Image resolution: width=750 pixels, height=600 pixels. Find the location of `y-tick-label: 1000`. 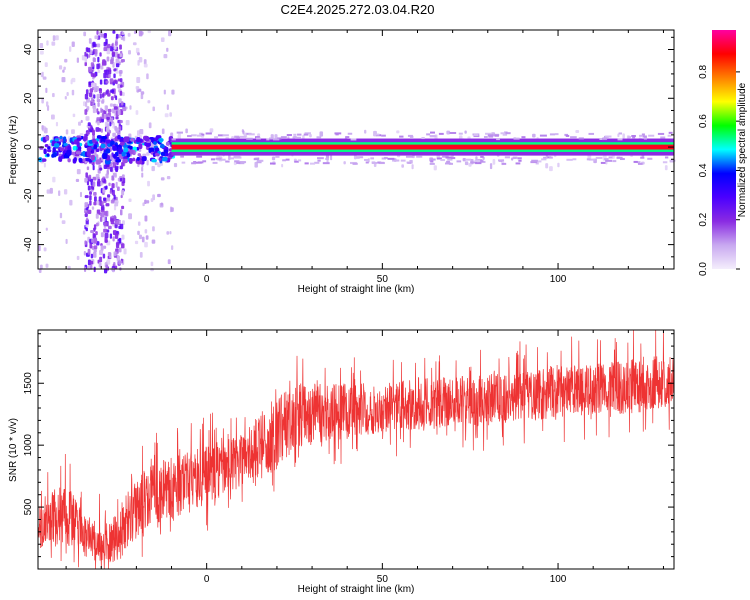

y-tick-label: 1000 is located at coordinates (28, 445).